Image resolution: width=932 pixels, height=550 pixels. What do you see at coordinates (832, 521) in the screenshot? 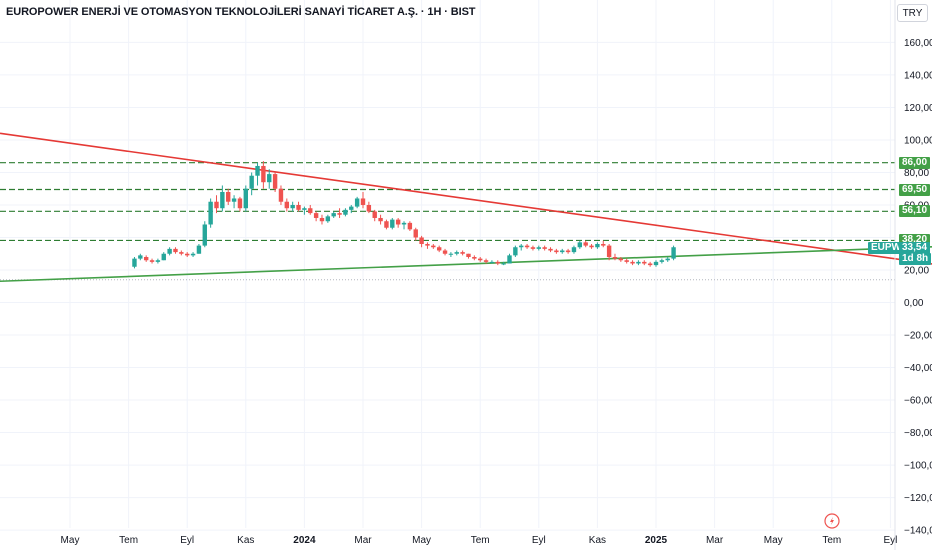
I see `lightning-icon` at bounding box center [832, 521].